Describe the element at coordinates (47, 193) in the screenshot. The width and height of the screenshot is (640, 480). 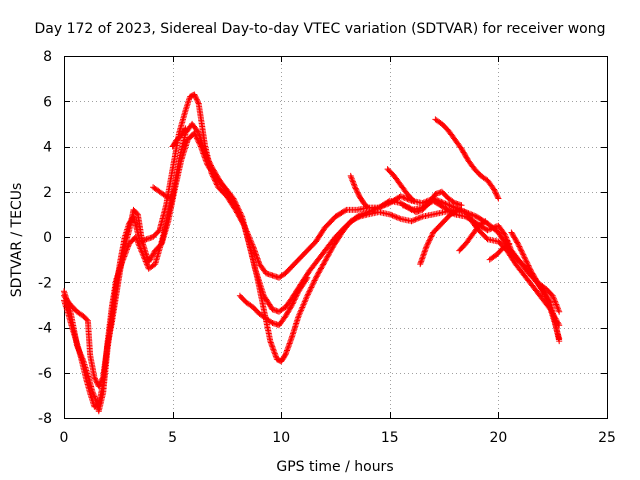
I see `y-tick-label: 2` at that location.